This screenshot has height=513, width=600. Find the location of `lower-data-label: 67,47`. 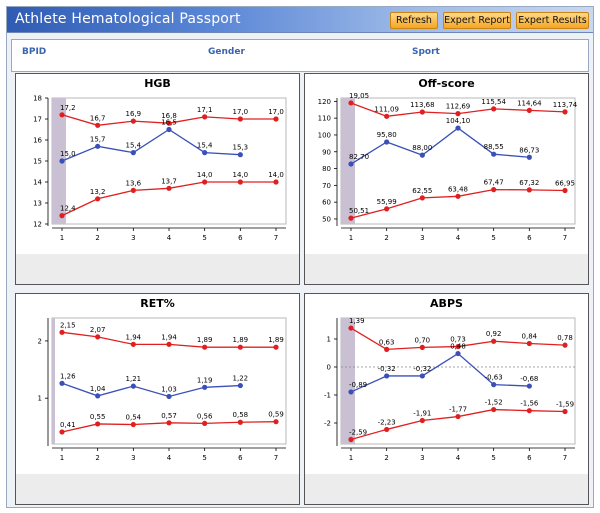

lower-data-label: 67,47 is located at coordinates (494, 183).